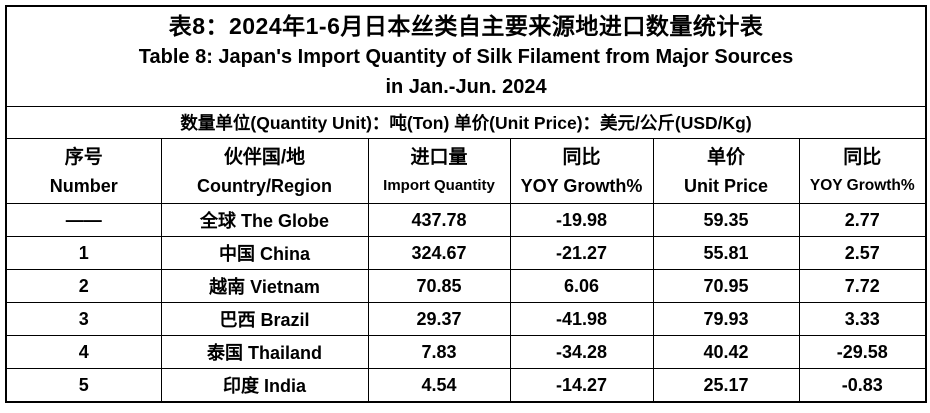 This screenshot has height=413, width=930. Describe the element at coordinates (726, 385) in the screenshot. I see `cell-unit-price: 25.17` at that location.